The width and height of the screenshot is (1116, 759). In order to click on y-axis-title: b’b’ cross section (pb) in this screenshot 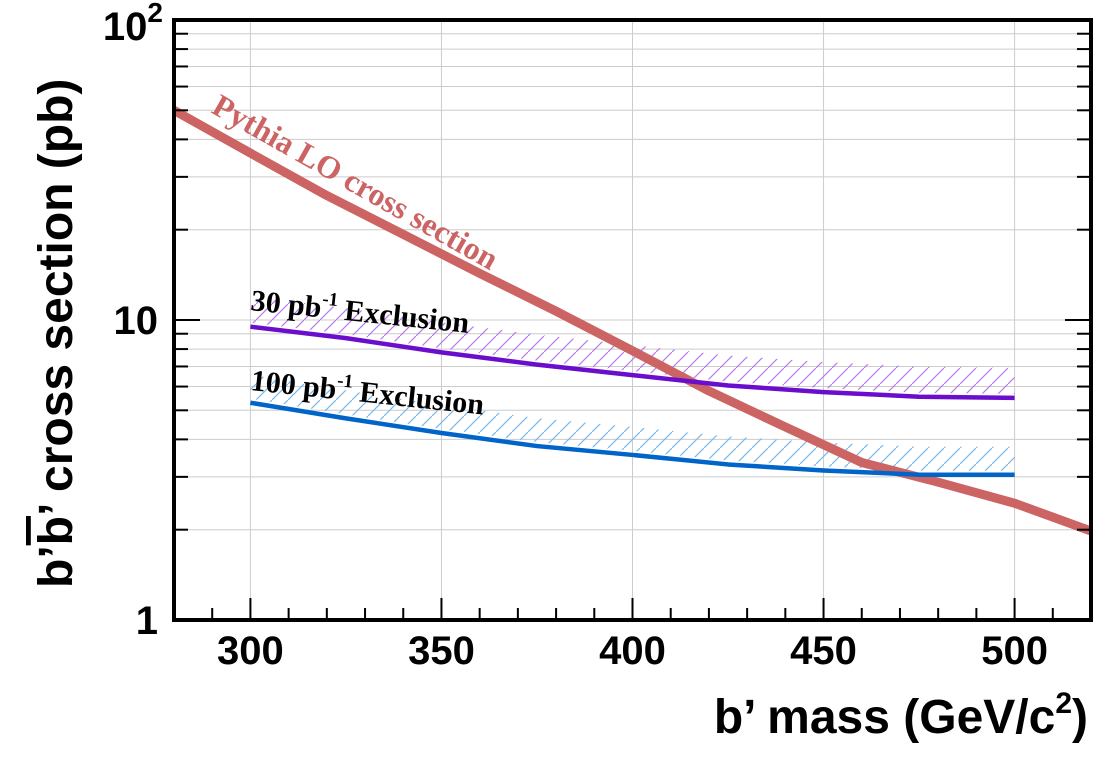, I will do `click(56, 333)`.